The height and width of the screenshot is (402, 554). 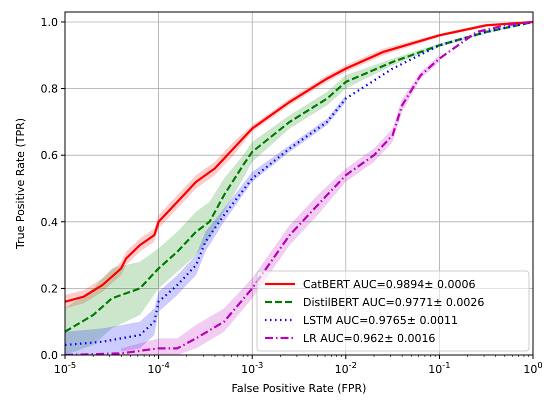 I want to click on legend-label: LR AUC=0.962± 0.0016, so click(x=369, y=338).